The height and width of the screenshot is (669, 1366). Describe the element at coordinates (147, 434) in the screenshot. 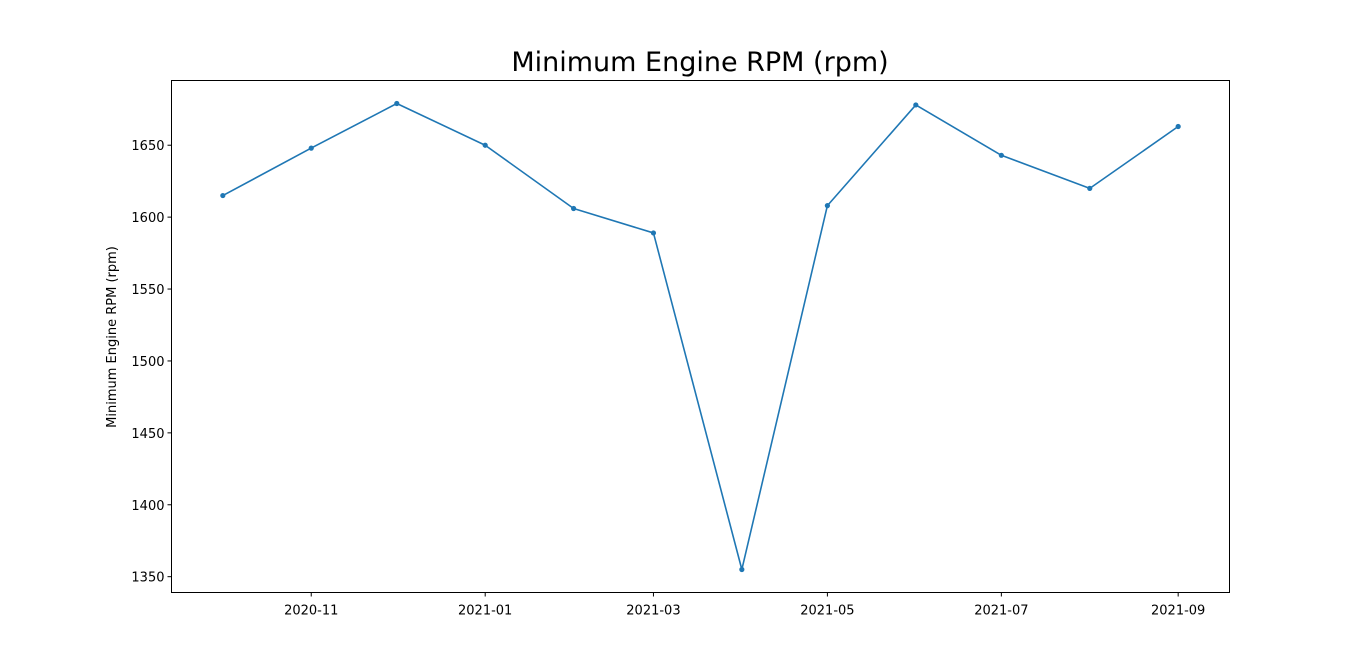

I see `y-tick-label: 1450` at that location.